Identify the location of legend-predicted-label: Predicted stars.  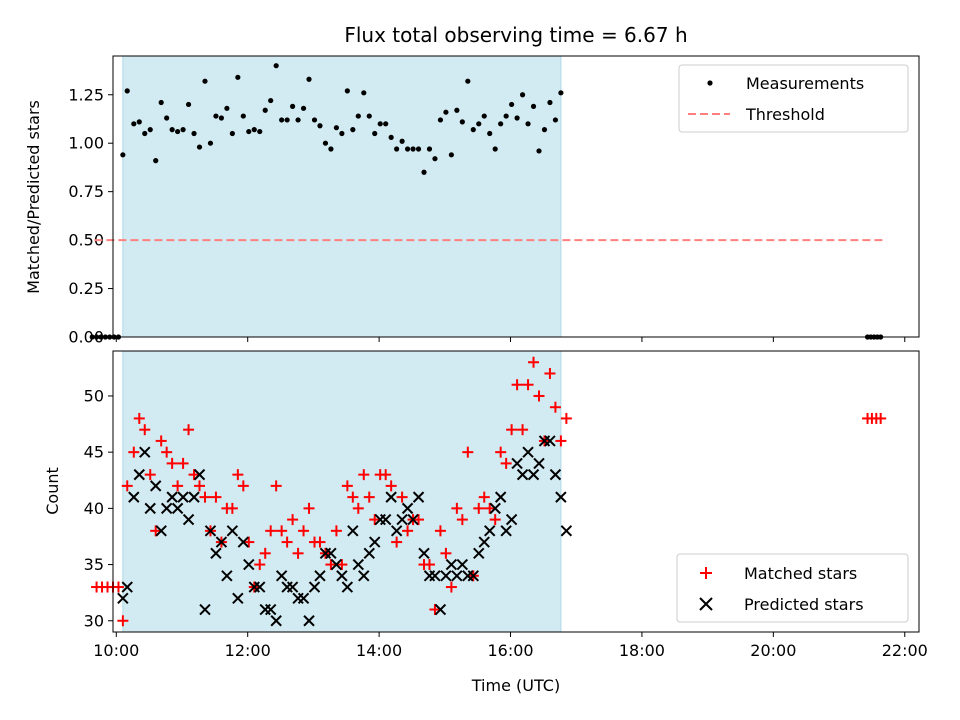
(804, 604).